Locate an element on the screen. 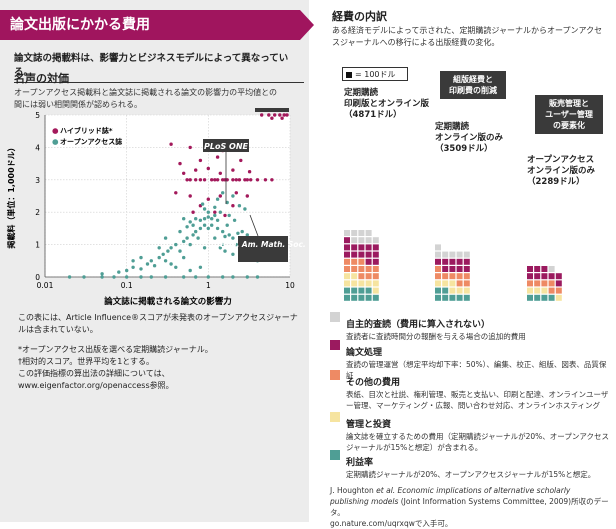 The width and height of the screenshot is (616, 529). x-tick-label: 0.1 is located at coordinates (127, 285).